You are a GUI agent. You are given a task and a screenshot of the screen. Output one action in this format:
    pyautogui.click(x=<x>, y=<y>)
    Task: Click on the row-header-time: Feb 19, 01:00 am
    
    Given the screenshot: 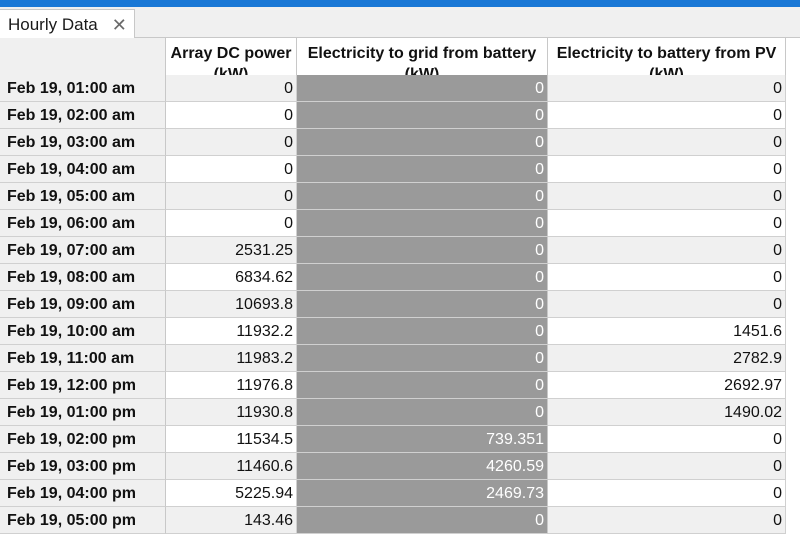 What is the action you would take?
    pyautogui.click(x=83, y=88)
    